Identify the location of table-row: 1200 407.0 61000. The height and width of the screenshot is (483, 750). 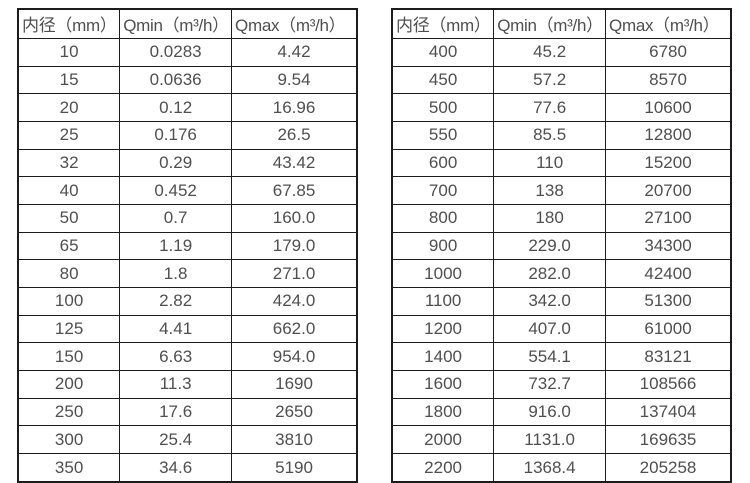
(561, 329).